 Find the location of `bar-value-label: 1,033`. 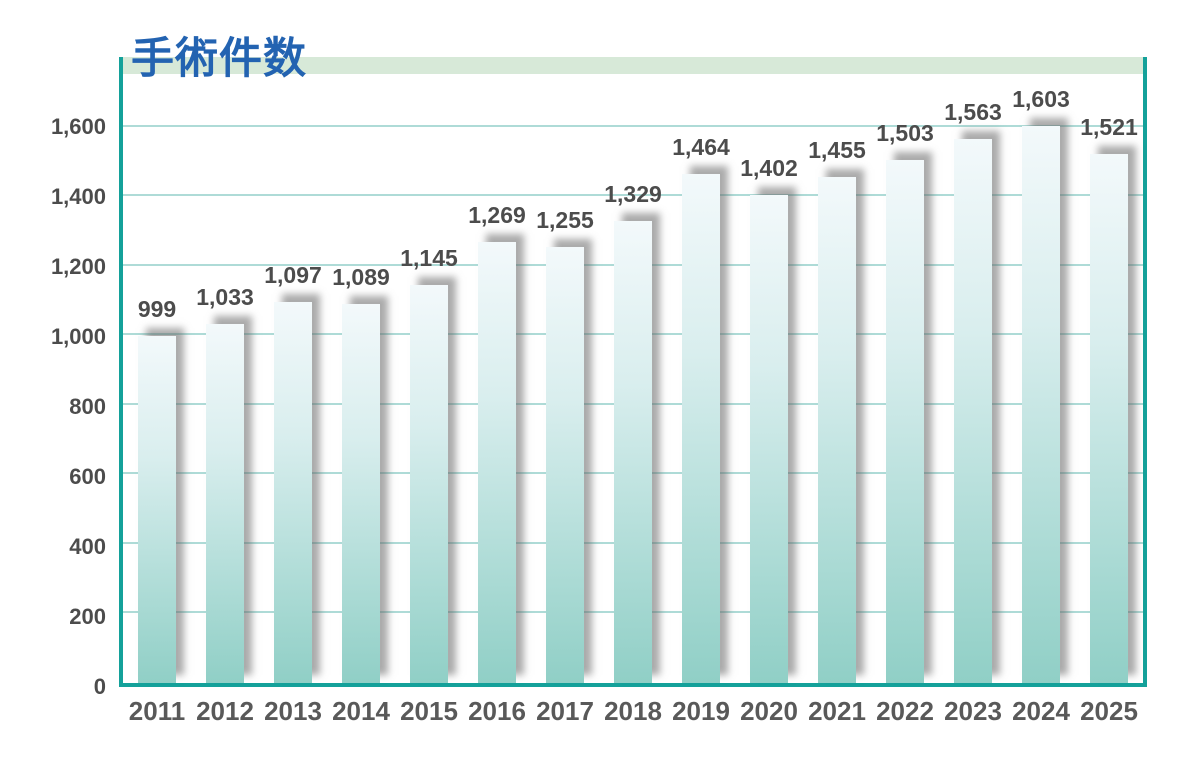

bar-value-label: 1,033 is located at coordinates (225, 296).